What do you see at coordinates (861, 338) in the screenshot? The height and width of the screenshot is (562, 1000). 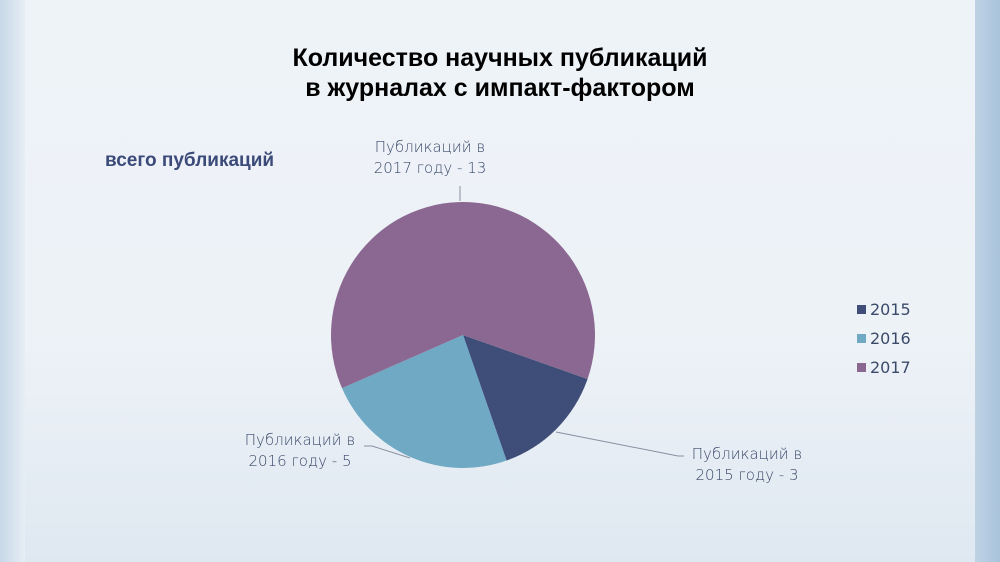 I see `legend-swatch-2016` at bounding box center [861, 338].